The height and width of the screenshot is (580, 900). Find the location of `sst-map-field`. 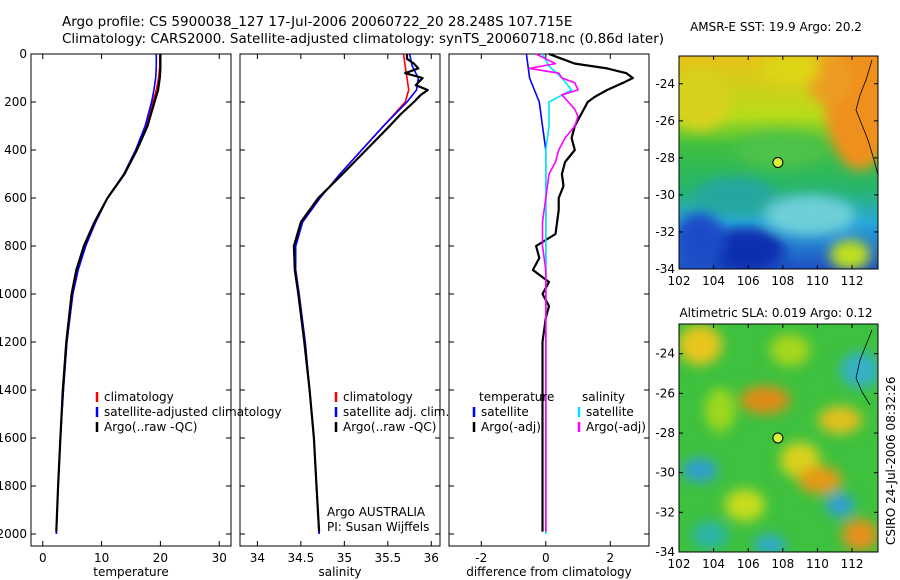

sst-map-field is located at coordinates (778, 162).